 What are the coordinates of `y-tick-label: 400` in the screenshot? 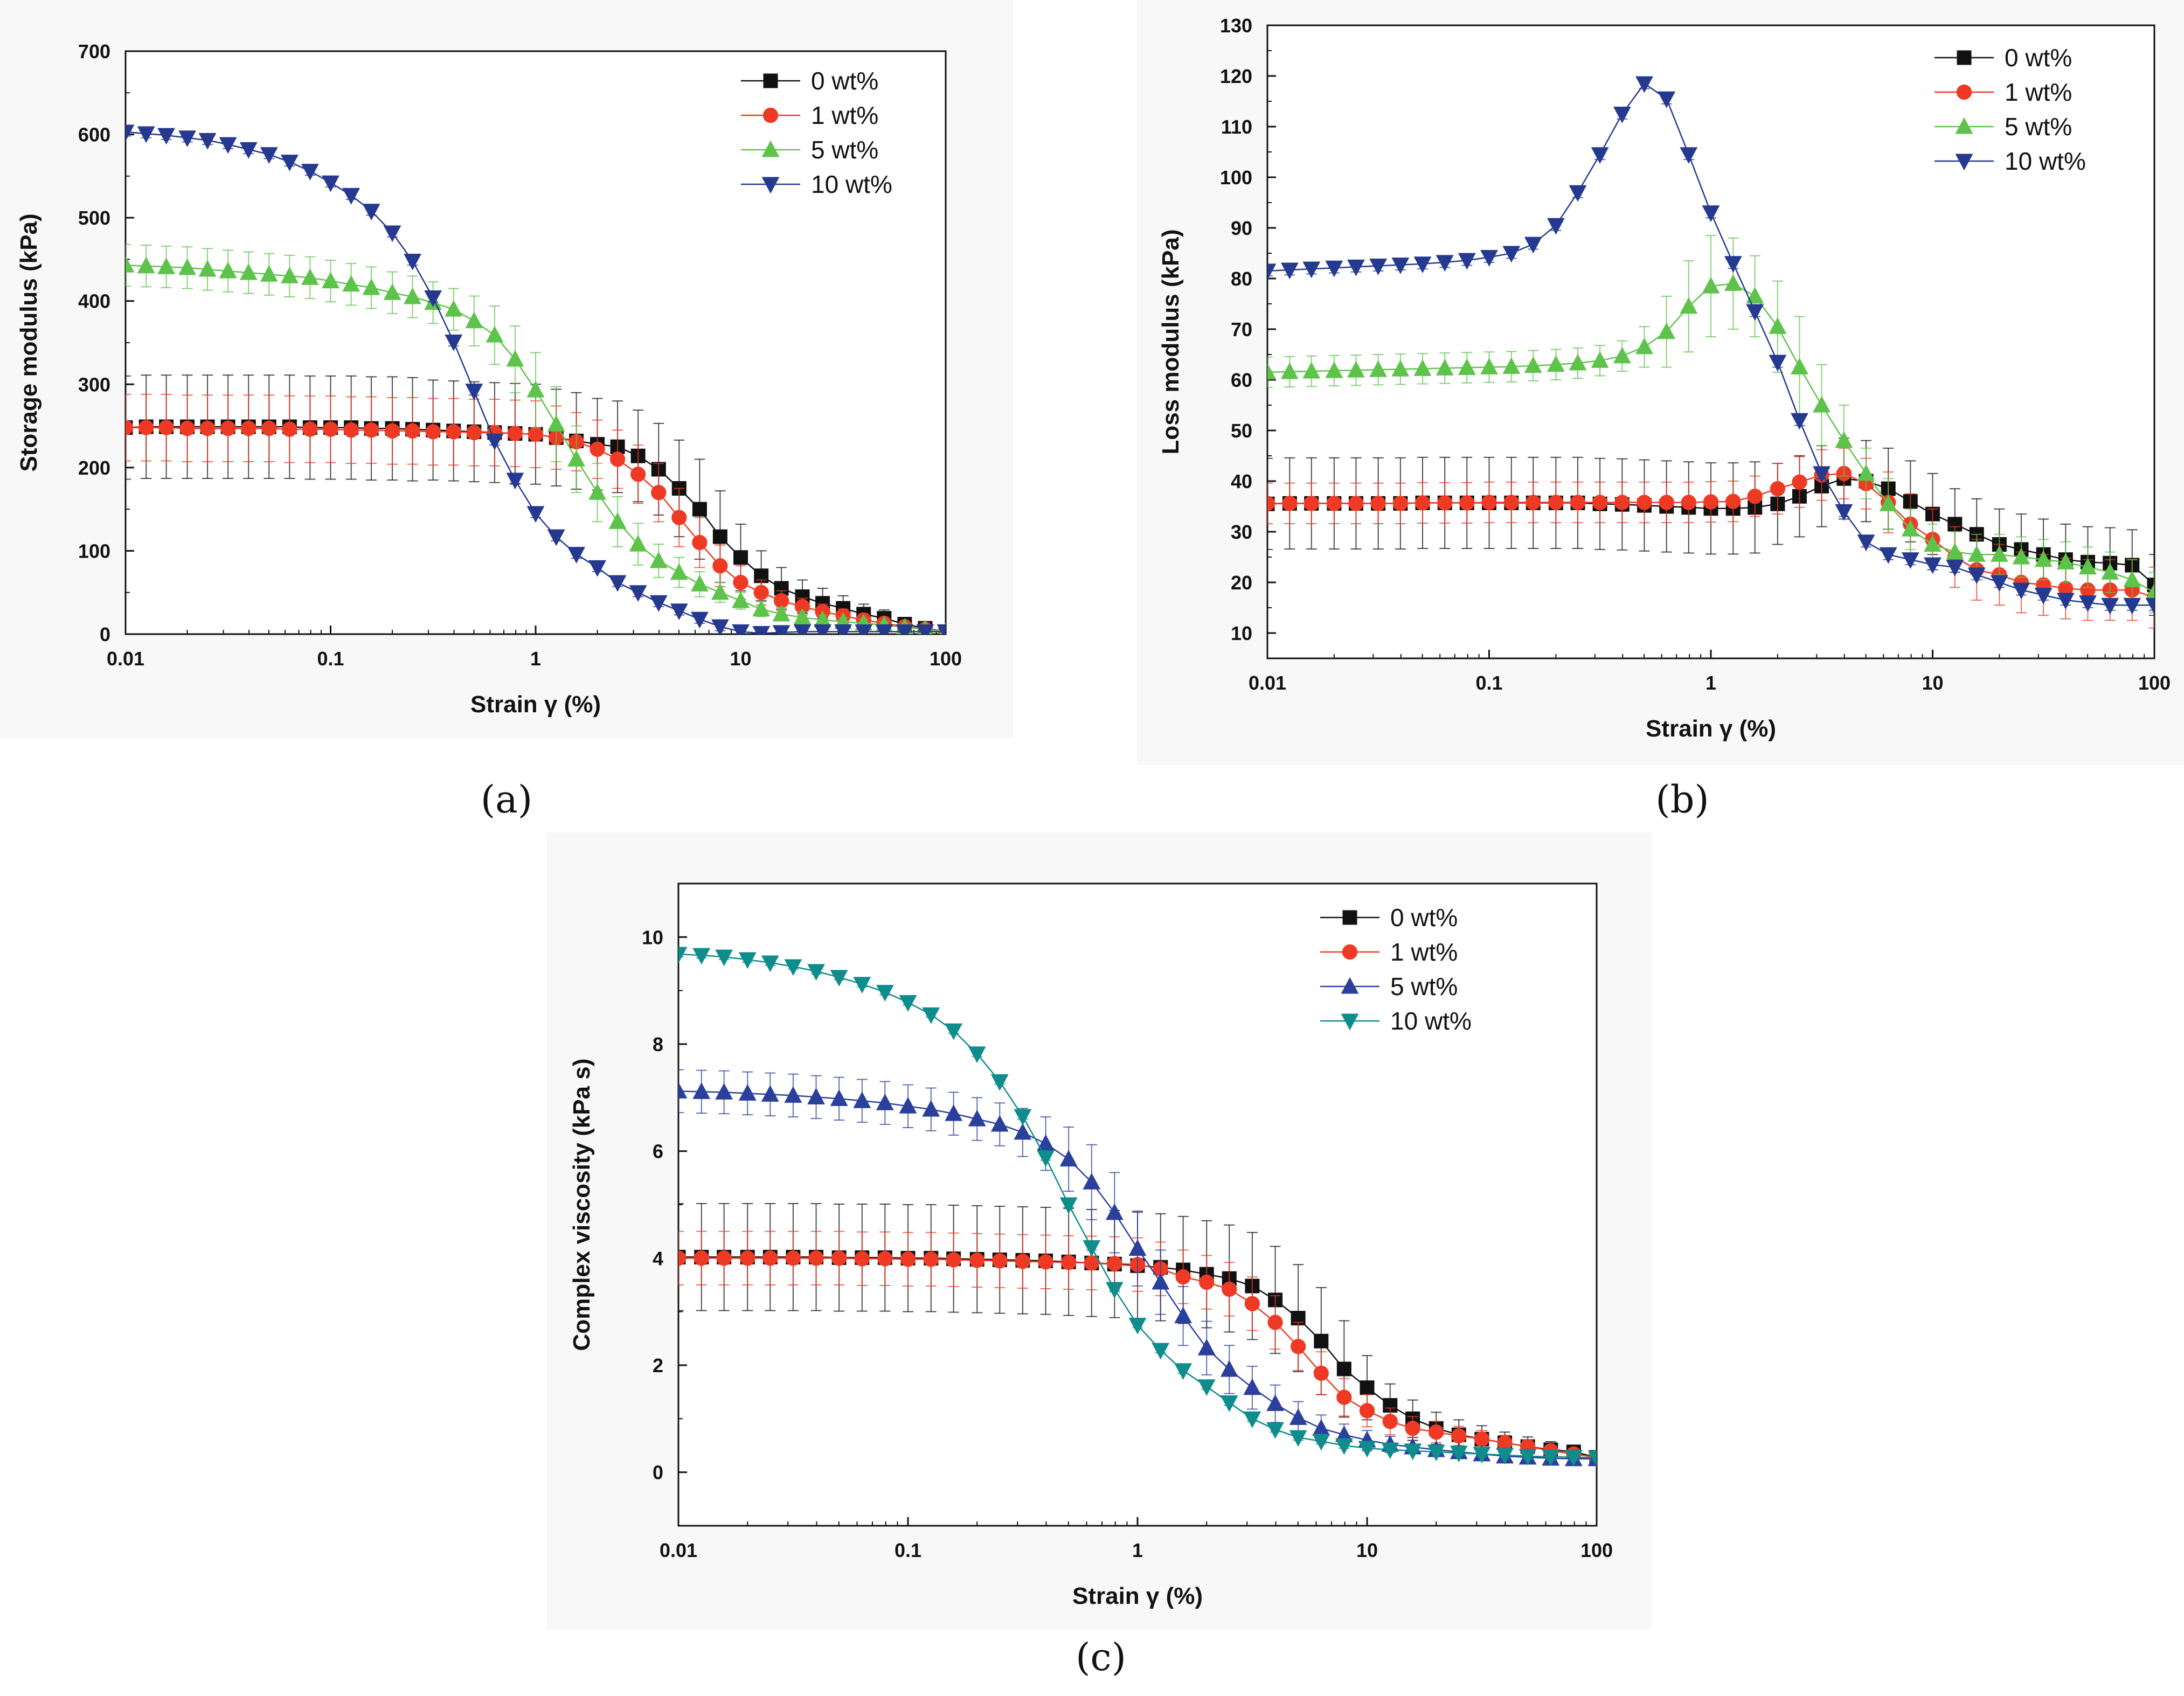 It's located at (94, 301).